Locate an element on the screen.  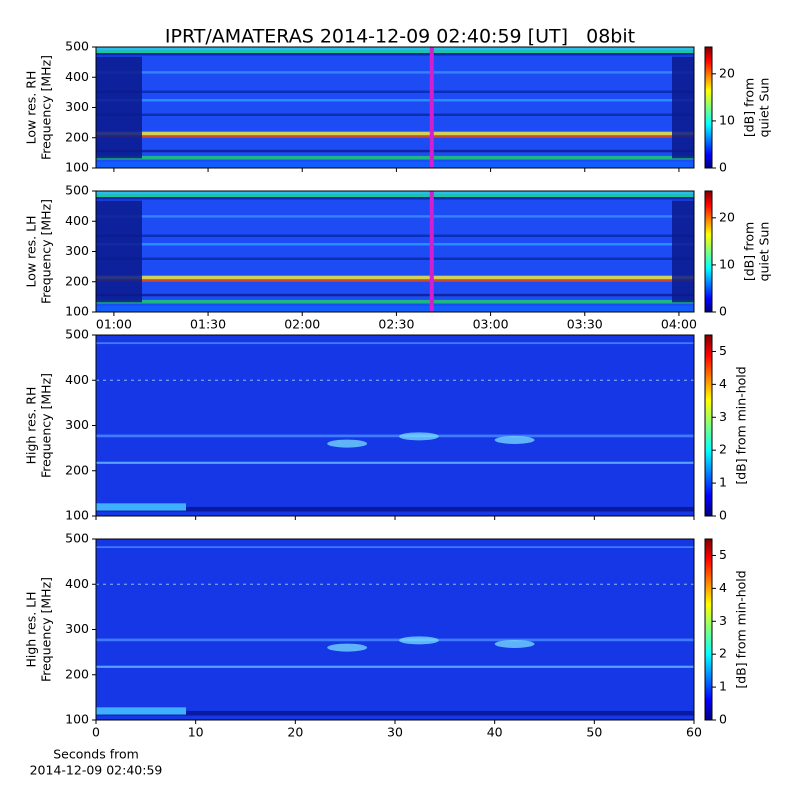
x-tick-label: 10 is located at coordinates (196, 732).